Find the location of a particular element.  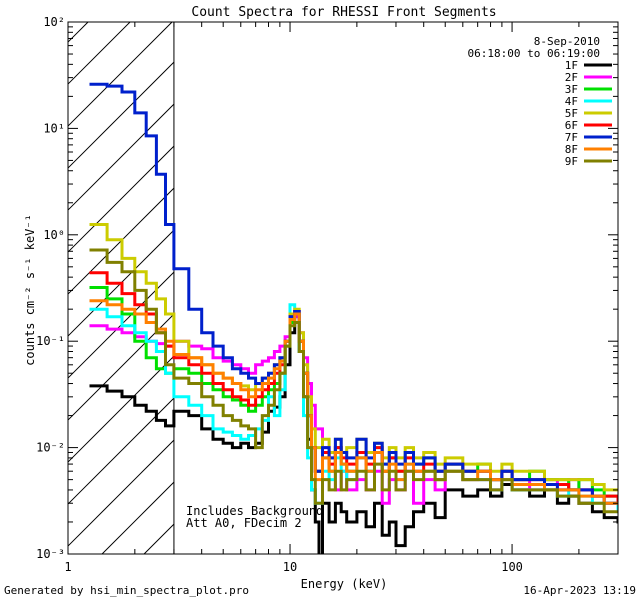

x-tick-label-2: 100 is located at coordinates (512, 567).